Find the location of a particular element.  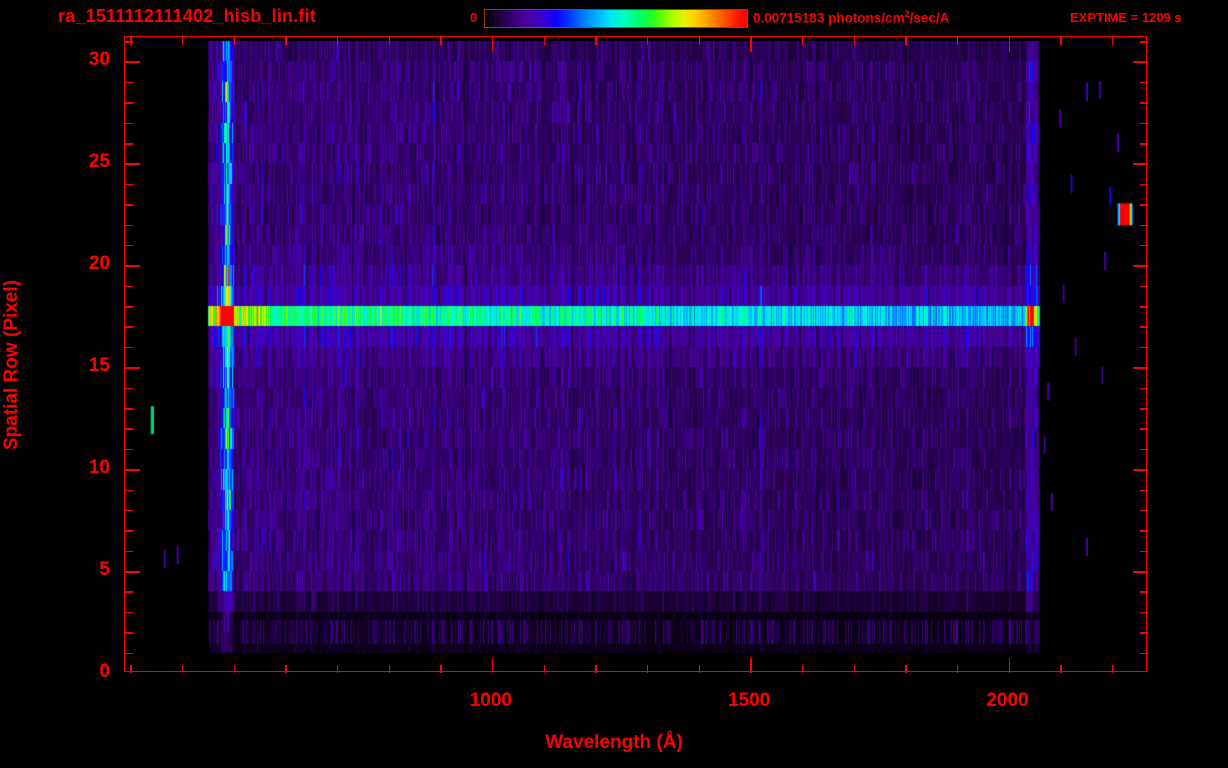

y-tick-label: 0 is located at coordinates (104, 671).